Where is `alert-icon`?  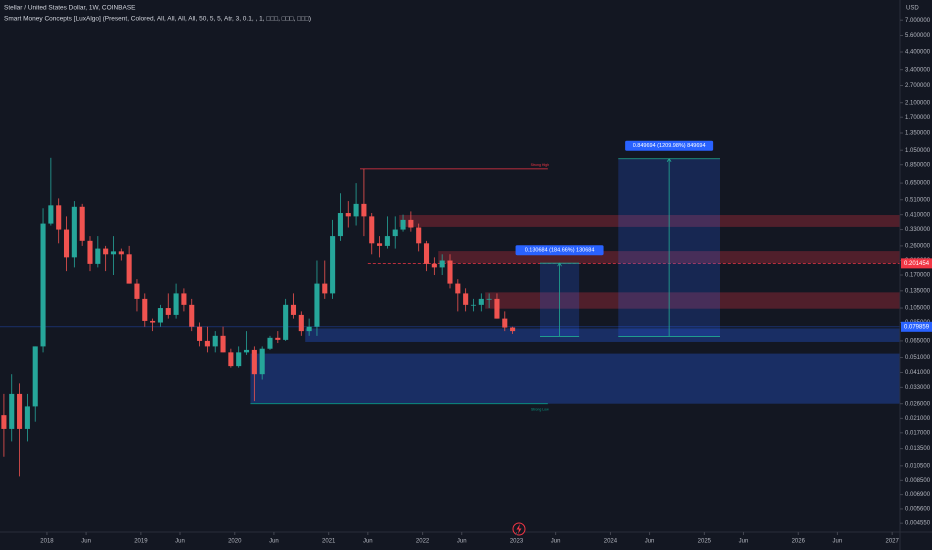 alert-icon is located at coordinates (519, 529).